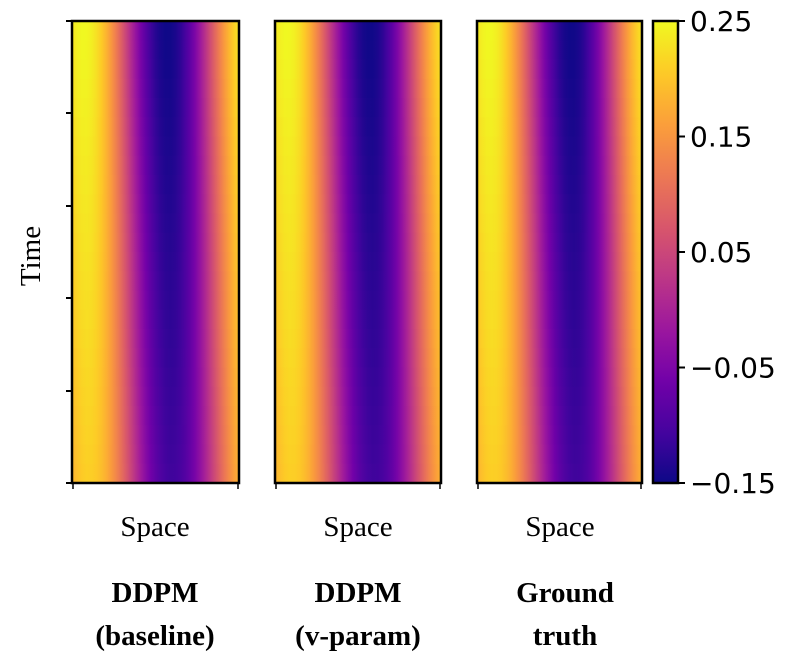 Image resolution: width=797 pixels, height=665 pixels. I want to click on heatmap-ground-truth, so click(559, 252).